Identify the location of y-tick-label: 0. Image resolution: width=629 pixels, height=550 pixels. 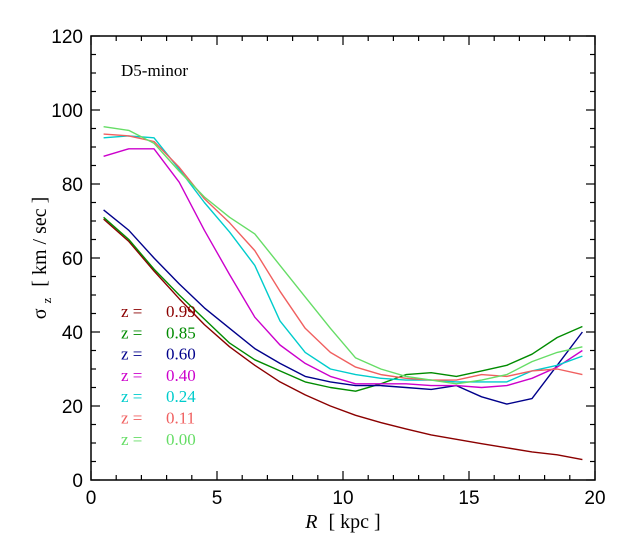
(77, 481).